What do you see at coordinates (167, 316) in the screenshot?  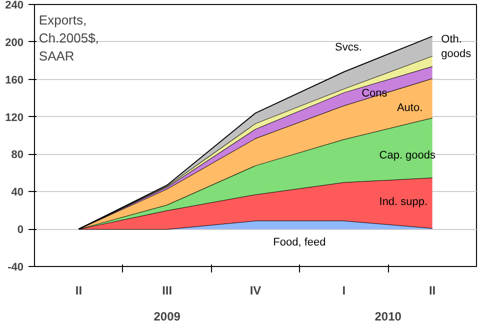 I see `text: 2009` at bounding box center [167, 316].